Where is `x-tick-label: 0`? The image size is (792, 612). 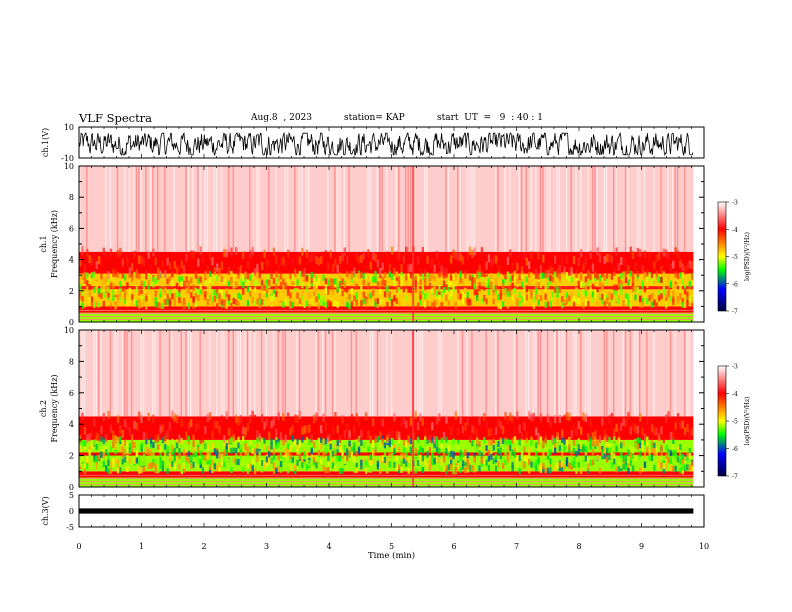
x-tick-label: 0 is located at coordinates (78, 546).